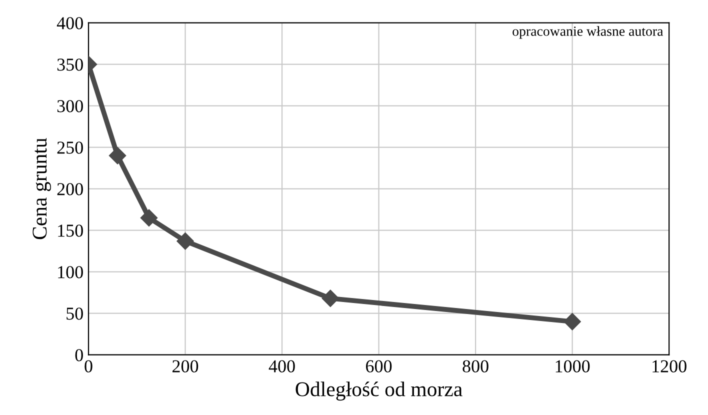 This screenshot has width=708, height=415. What do you see at coordinates (41, 189) in the screenshot?
I see `y-axis-title: Cena gruntu` at bounding box center [41, 189].